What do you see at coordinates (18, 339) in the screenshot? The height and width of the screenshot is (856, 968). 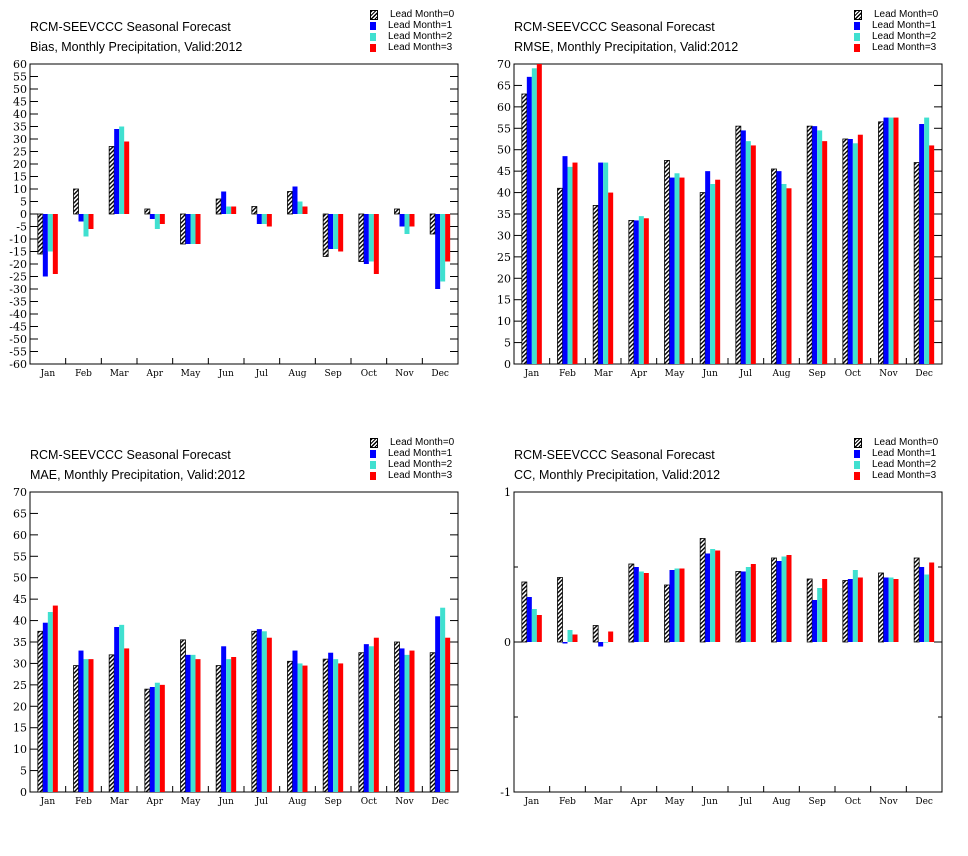 I see `y-tick-label: -50` at bounding box center [18, 339].